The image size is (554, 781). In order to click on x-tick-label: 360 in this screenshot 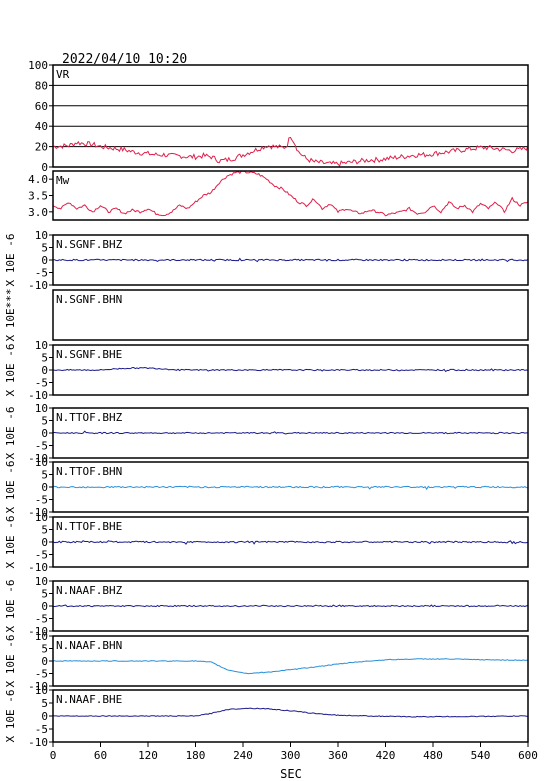, I will do `click(338, 755)`.